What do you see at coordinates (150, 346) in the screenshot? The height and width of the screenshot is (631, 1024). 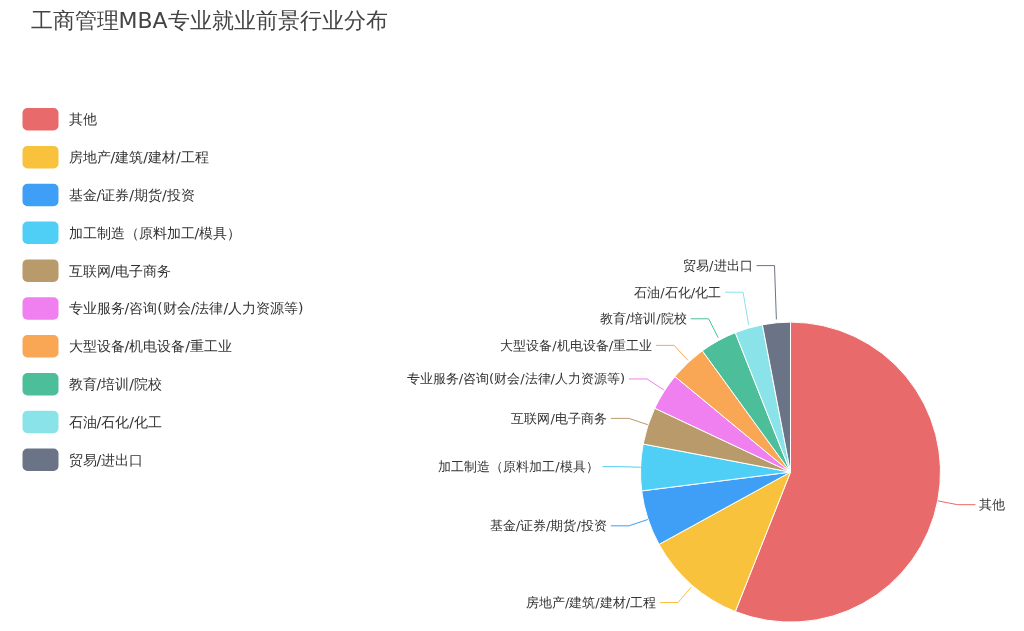 I see `legend-label: 大型设备/机电设备/重工业` at bounding box center [150, 346].